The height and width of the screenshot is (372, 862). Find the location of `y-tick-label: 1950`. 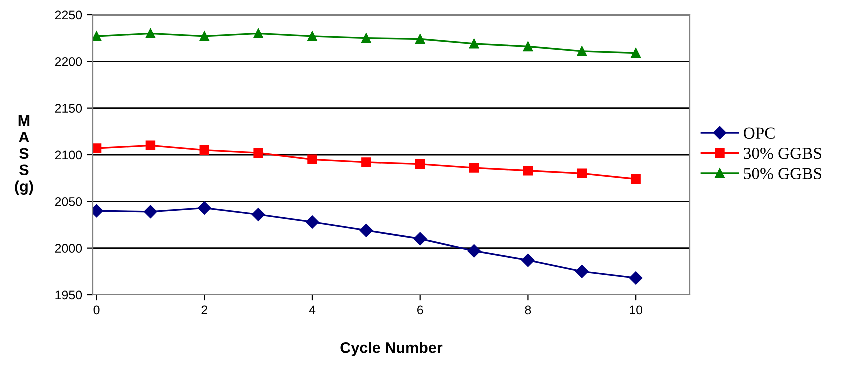

y-tick-label: 1950 is located at coordinates (69, 295).